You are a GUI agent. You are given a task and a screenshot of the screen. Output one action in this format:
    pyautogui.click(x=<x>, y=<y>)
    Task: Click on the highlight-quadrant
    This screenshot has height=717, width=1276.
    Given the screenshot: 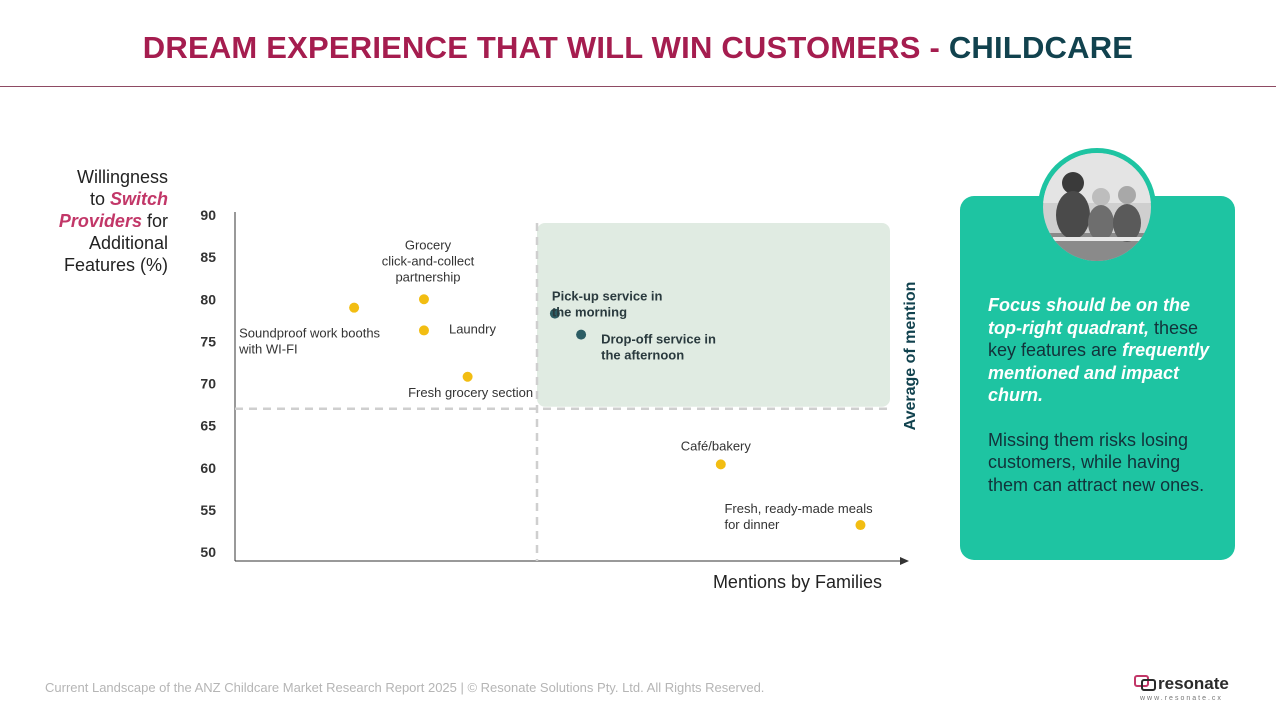 What is the action you would take?
    pyautogui.click(x=713, y=315)
    